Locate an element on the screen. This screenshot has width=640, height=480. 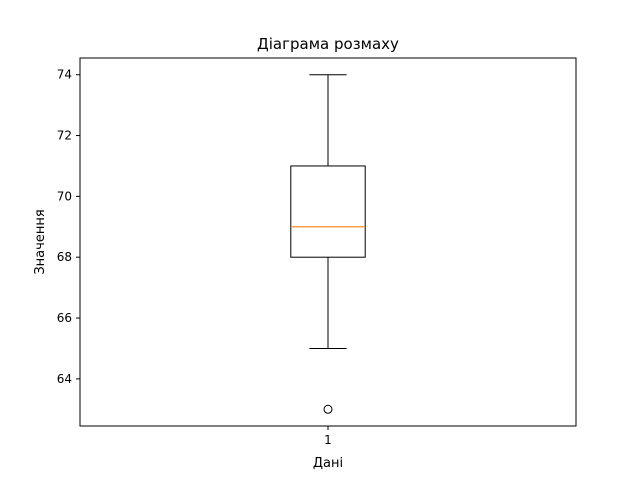
y-tick-label: 64 is located at coordinates (64, 379).